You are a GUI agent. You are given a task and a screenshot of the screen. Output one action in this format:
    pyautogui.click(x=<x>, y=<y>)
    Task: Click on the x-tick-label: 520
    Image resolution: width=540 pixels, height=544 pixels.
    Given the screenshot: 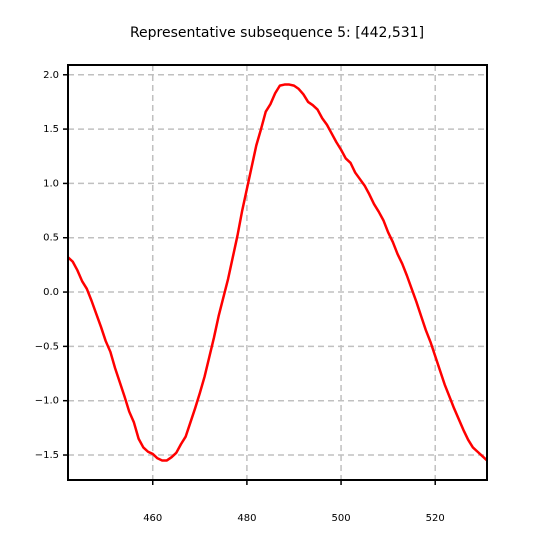 What is the action you would take?
    pyautogui.click(x=435, y=518)
    